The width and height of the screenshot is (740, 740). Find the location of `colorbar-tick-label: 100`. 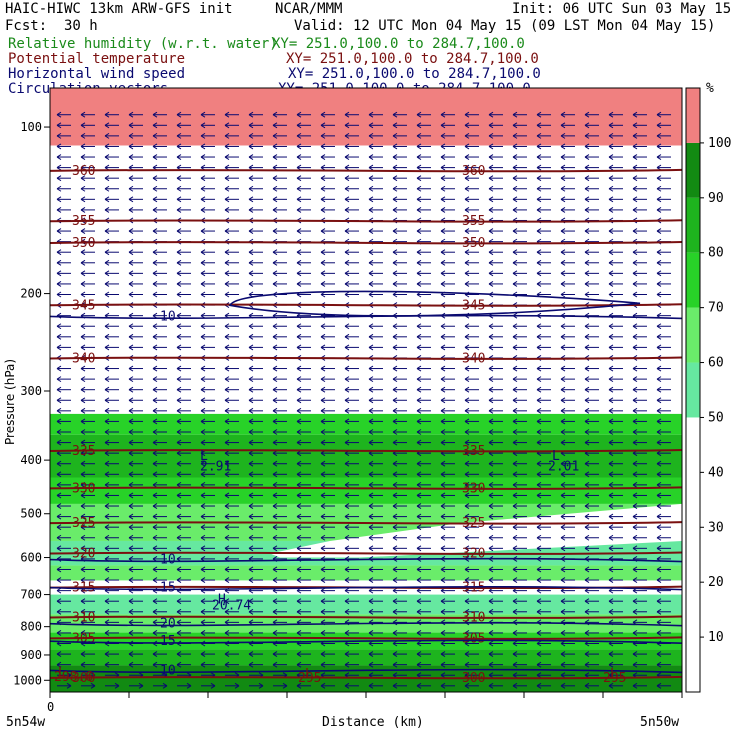

colorbar-tick-label: 100 is located at coordinates (719, 143).